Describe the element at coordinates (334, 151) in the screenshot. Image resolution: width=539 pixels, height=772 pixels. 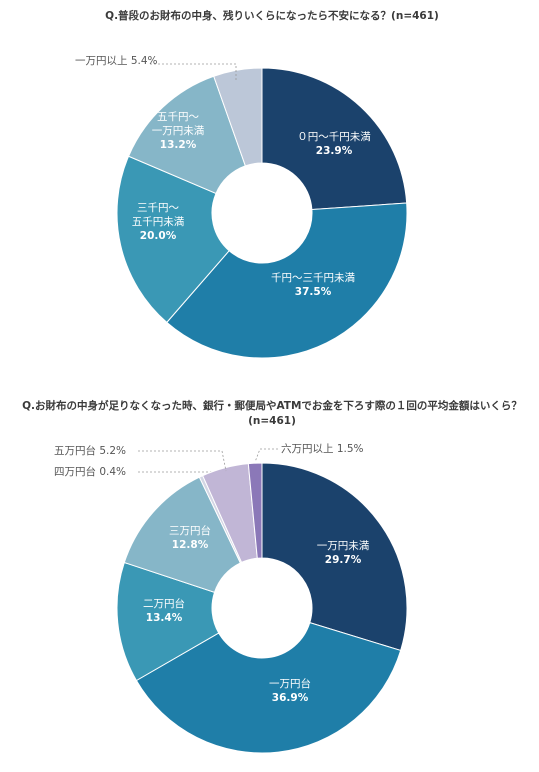
I see `slice-value-label: 23.9%` at that location.